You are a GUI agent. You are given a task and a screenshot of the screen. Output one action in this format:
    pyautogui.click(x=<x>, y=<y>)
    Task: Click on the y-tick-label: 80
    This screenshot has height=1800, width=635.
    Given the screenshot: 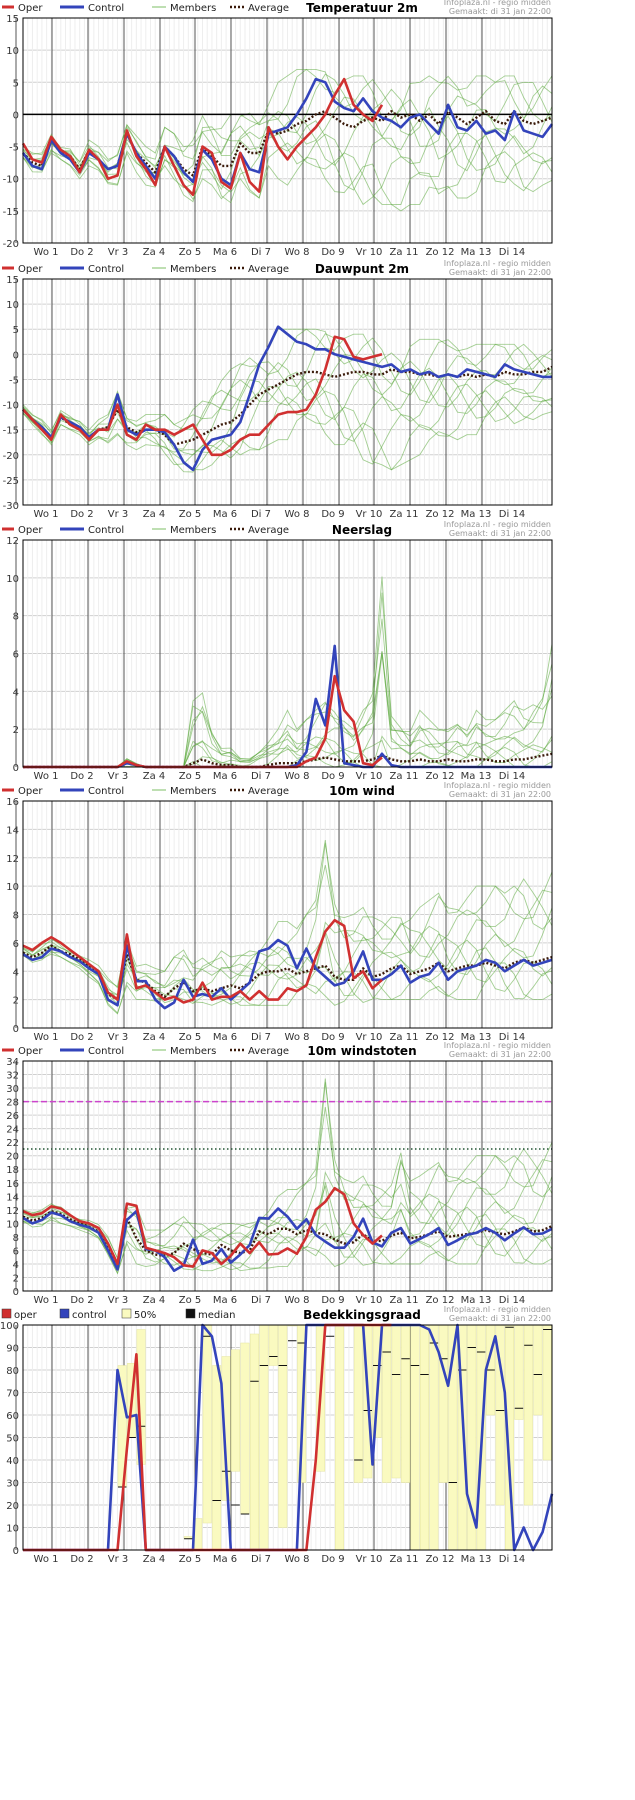 What is the action you would take?
    pyautogui.click(x=12, y=1371)
    